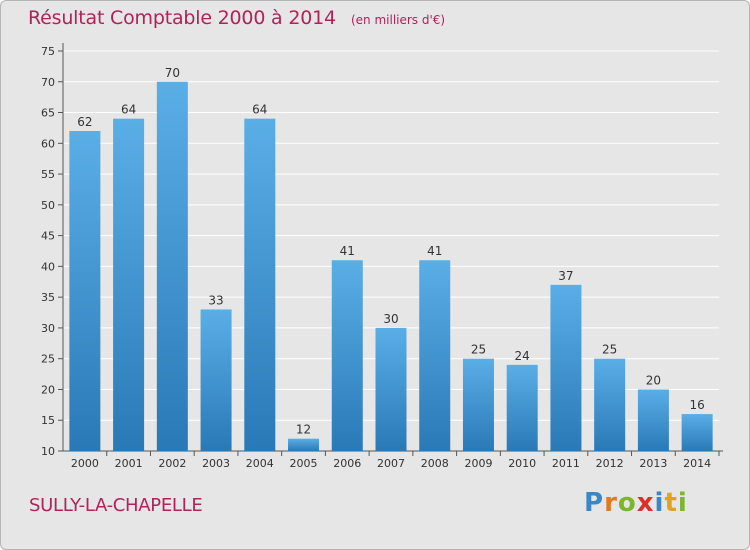 This screenshot has height=550, width=750. I want to click on chart-title: Résultat Comptable 2000 à 2014, so click(182, 18).